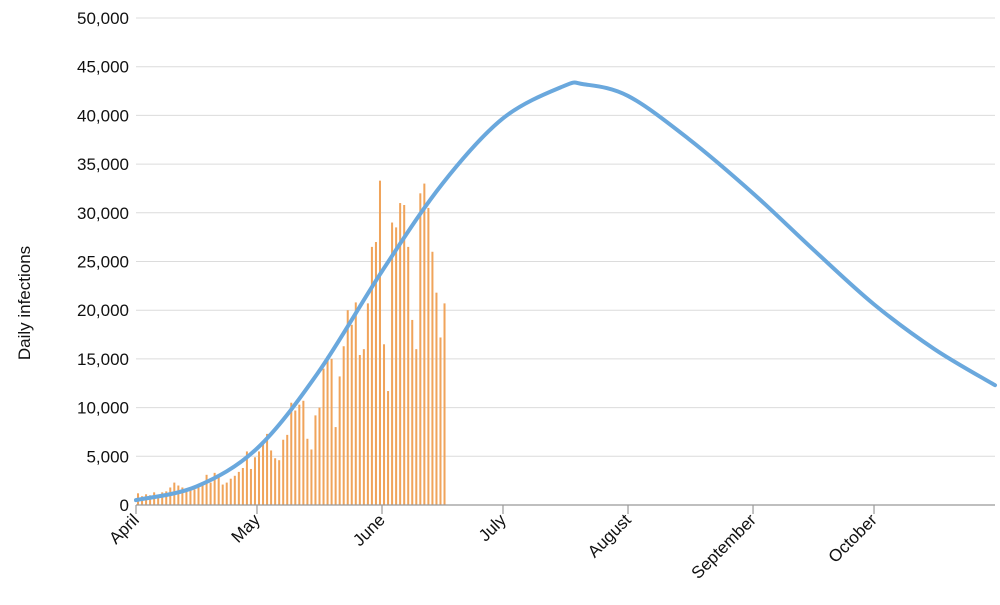  What do you see at coordinates (246, 528) in the screenshot?
I see `x-tick-label: May` at bounding box center [246, 528].